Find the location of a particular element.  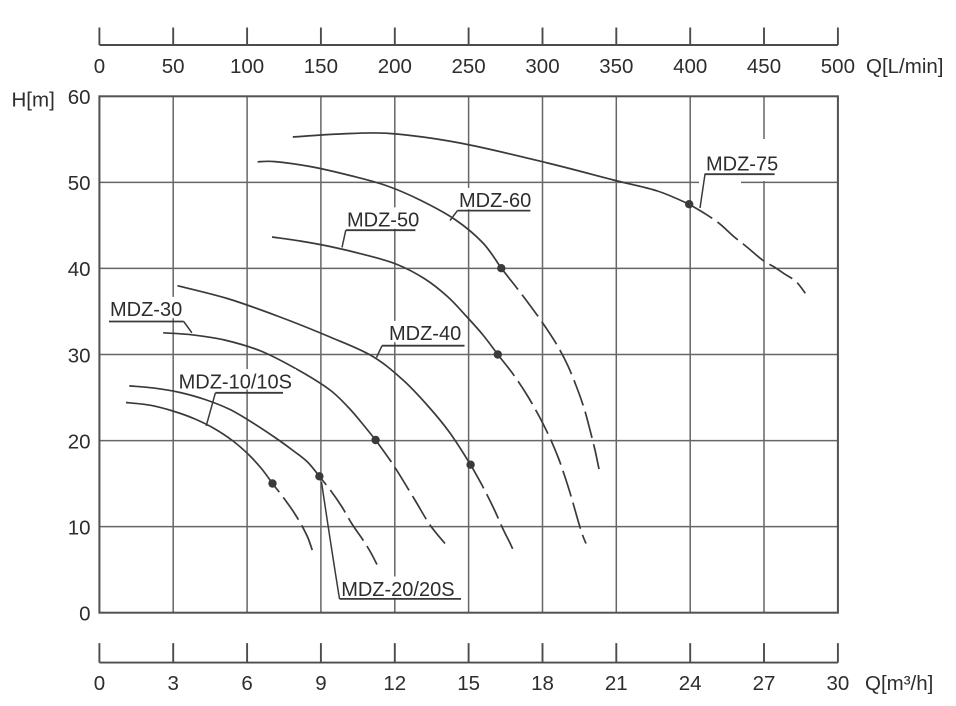

svg-text: 500 is located at coordinates (838, 66).